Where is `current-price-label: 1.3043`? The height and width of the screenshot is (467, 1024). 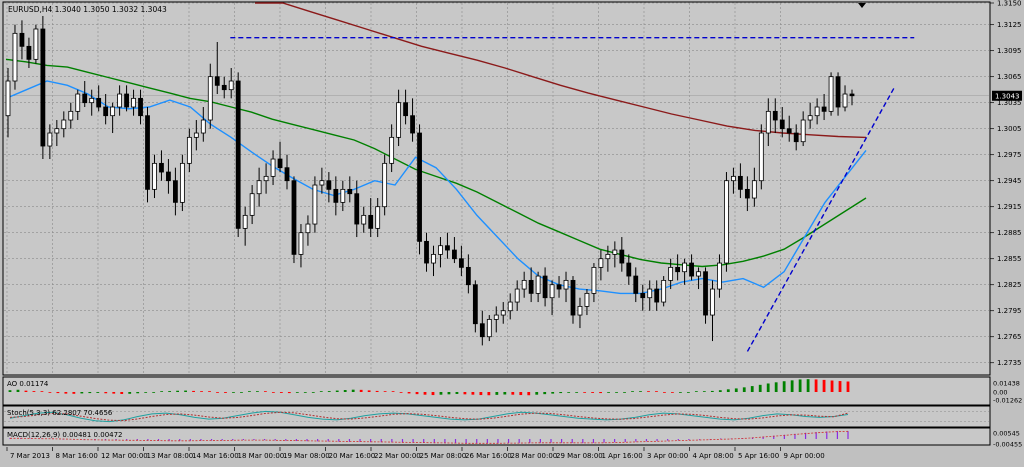
current-price-label: 1.3043 is located at coordinates (1007, 96).